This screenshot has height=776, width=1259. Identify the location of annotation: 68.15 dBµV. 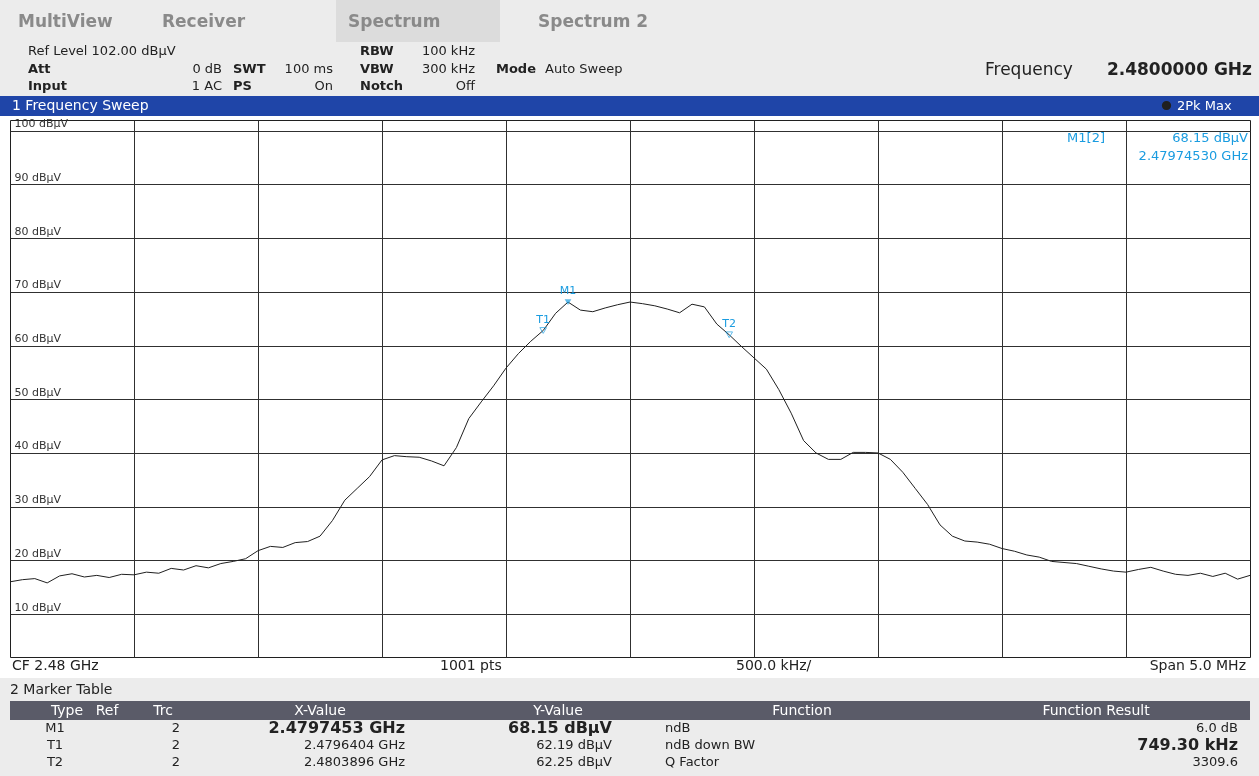
(1210, 137).